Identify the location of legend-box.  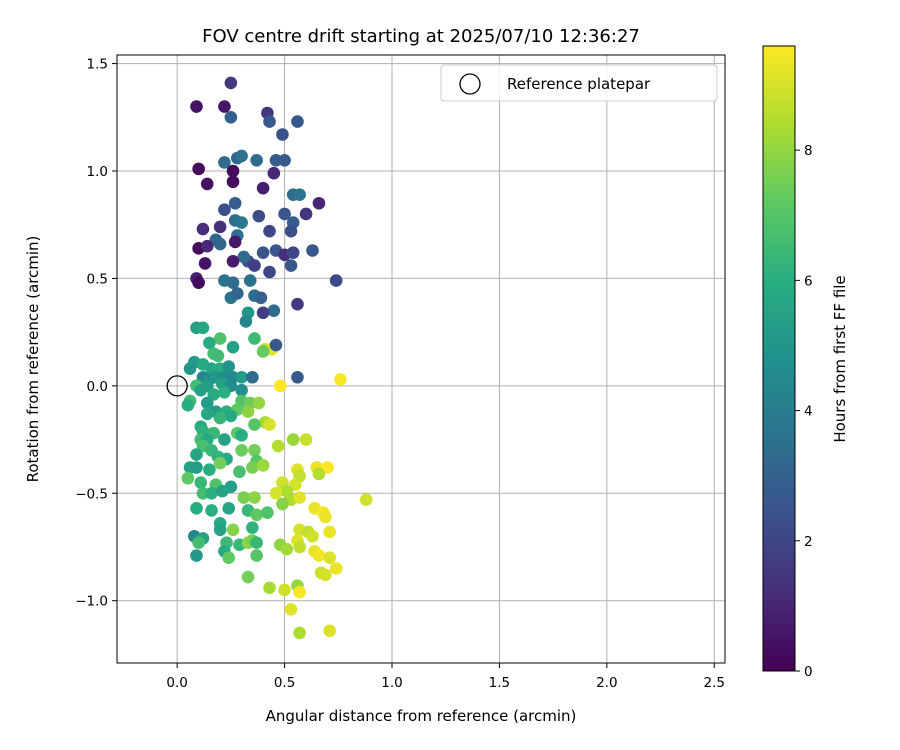
(579, 83).